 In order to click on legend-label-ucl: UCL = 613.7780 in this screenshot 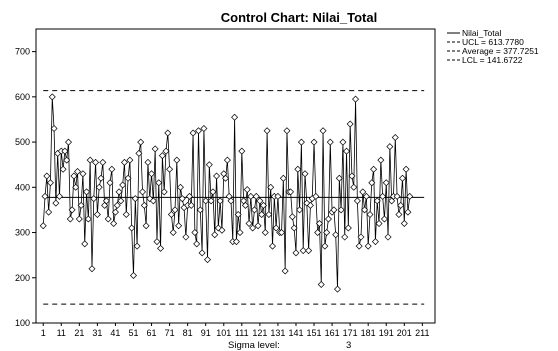, I will do `click(493, 42)`.